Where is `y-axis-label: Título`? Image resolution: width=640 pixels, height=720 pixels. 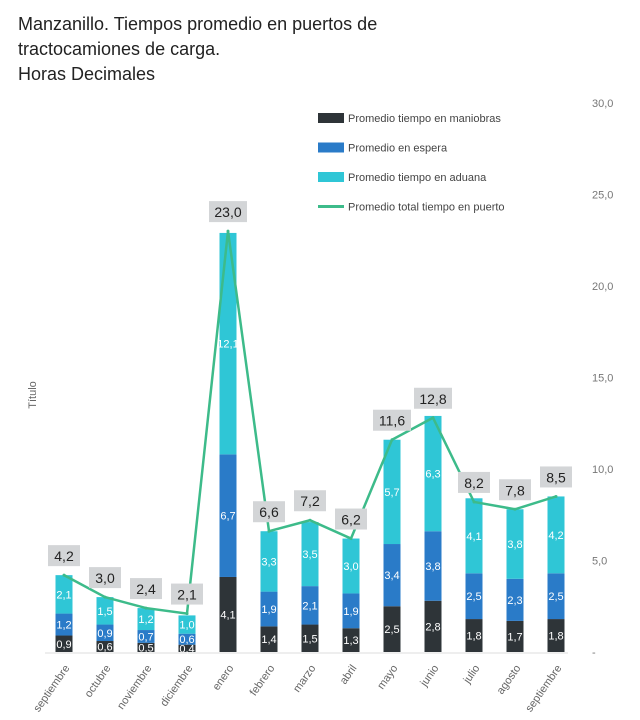 y-axis-label: Título is located at coordinates (33, 395).